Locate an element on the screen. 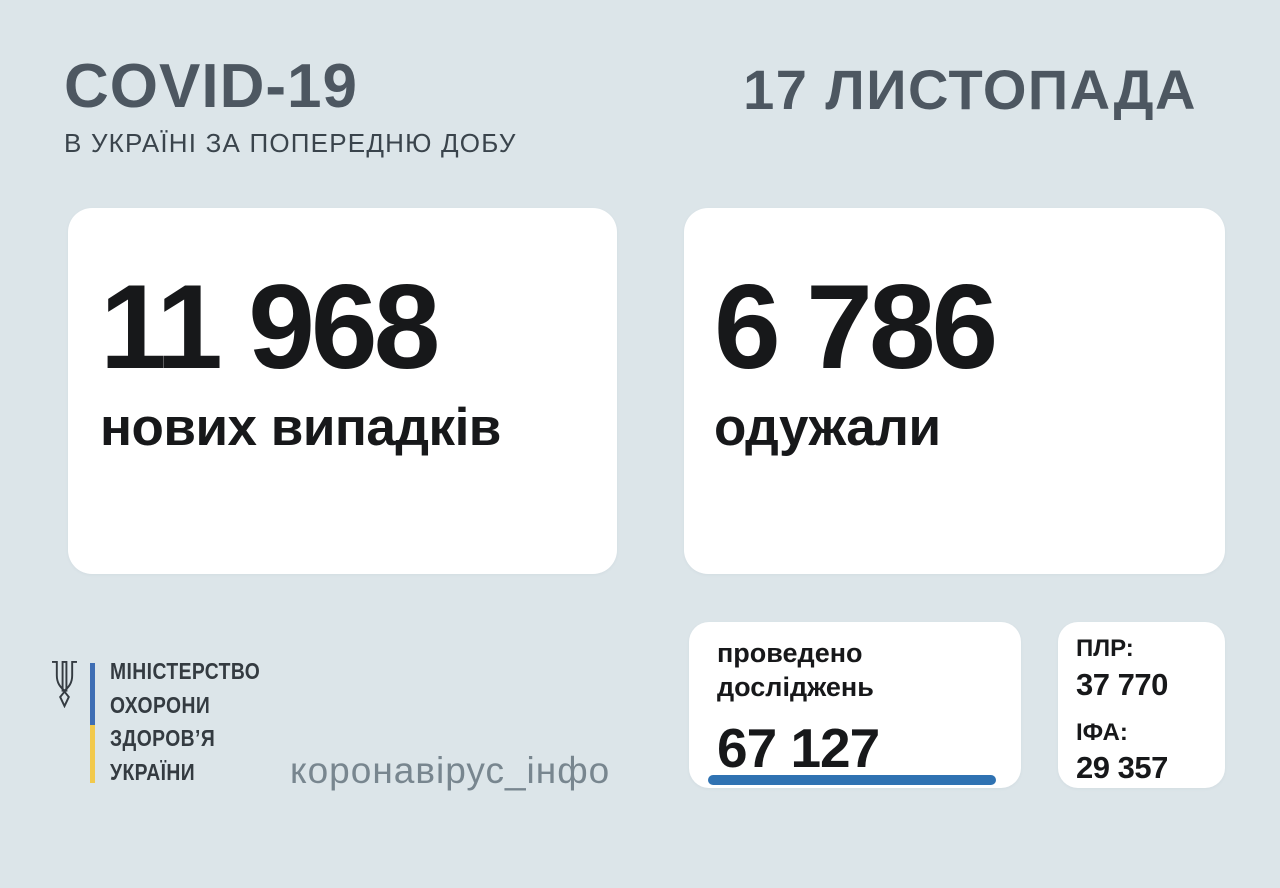 This screenshot has height=888, width=1280. tests-label-line1: проведено is located at coordinates (790, 653).